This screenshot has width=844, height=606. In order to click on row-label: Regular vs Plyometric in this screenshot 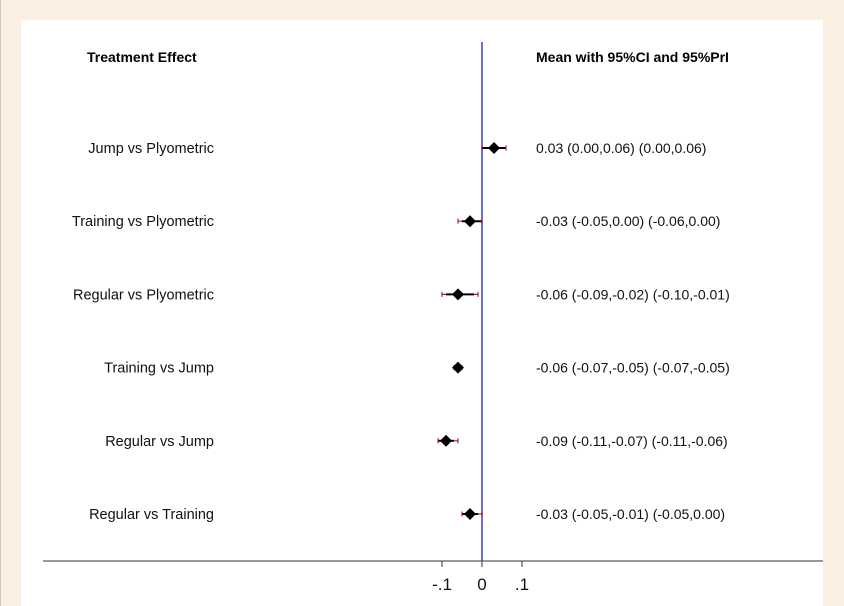, I will do `click(143, 295)`.